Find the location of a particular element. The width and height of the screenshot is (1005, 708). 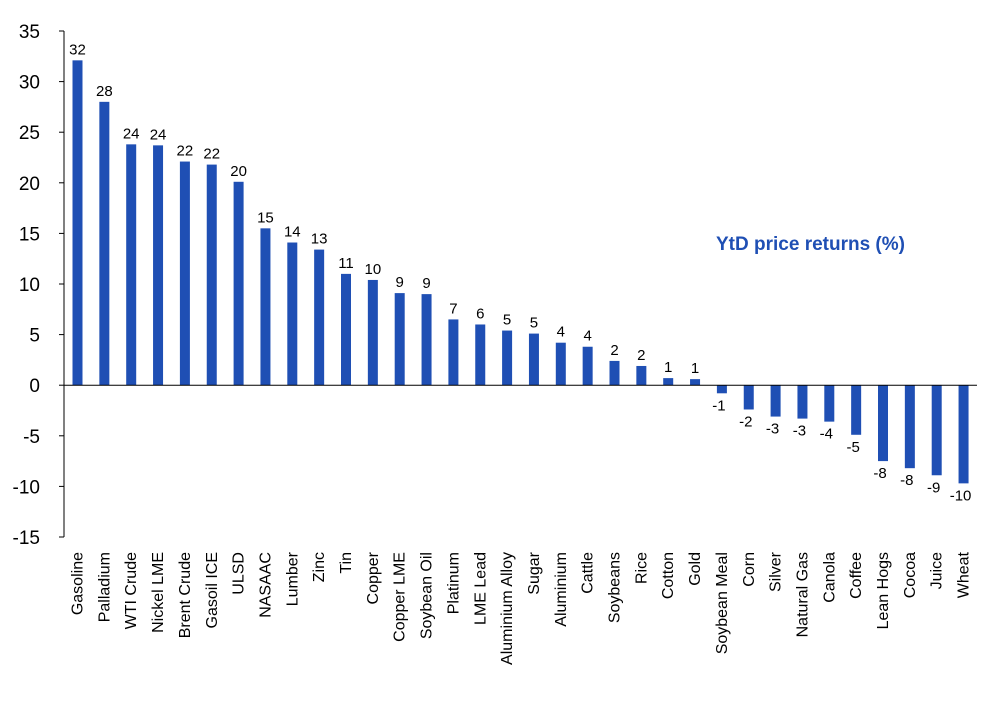

category-label: Nickel LME is located at coordinates (158, 592).